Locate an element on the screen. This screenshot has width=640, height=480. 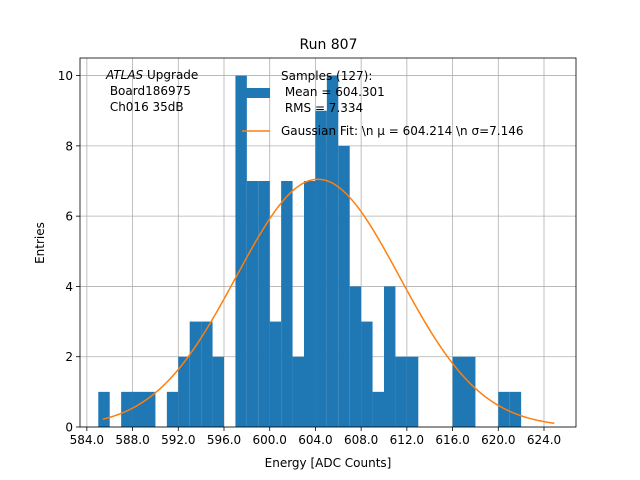
y-axis-label: Entries is located at coordinates (40, 243).